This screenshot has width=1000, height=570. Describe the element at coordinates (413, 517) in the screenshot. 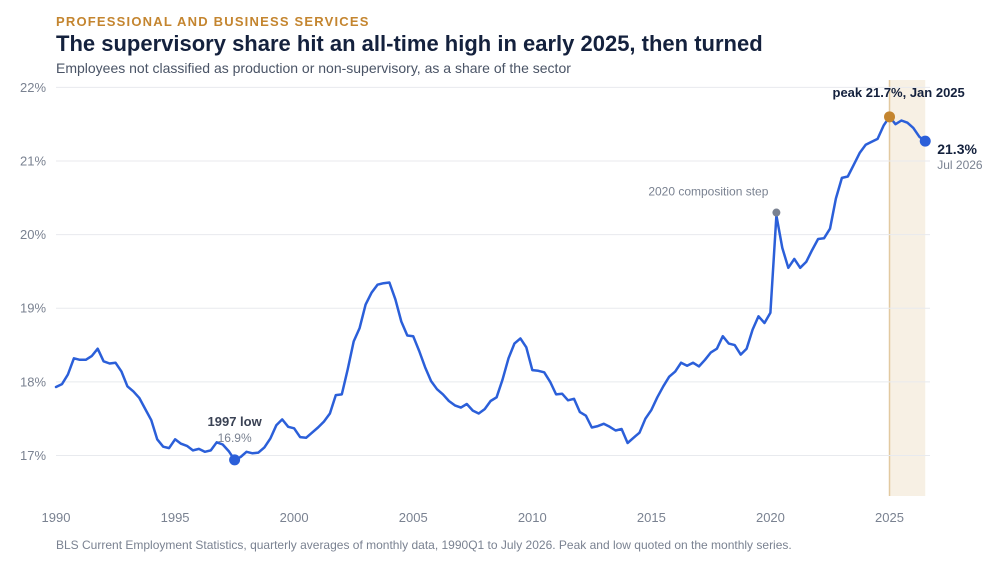

I see `x-tick-label-2005: 2005` at that location.